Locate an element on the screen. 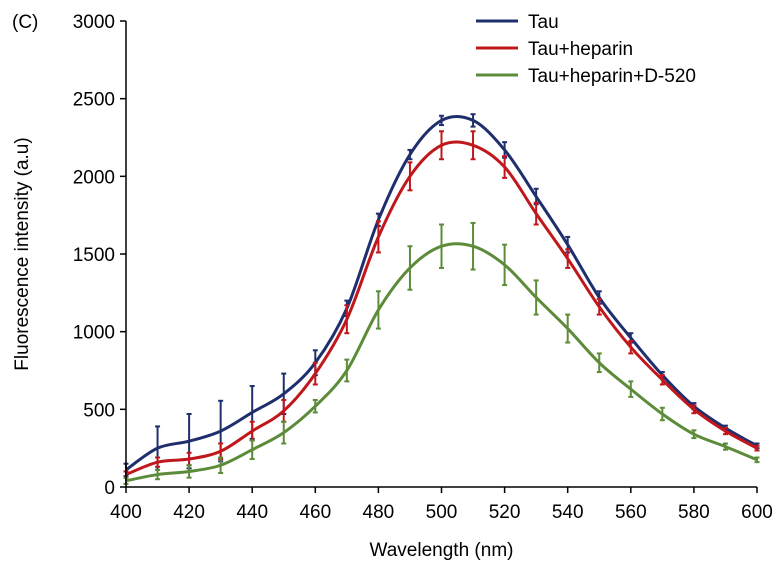 This screenshot has width=782, height=567. y-tick-label: 500 is located at coordinates (99, 410).